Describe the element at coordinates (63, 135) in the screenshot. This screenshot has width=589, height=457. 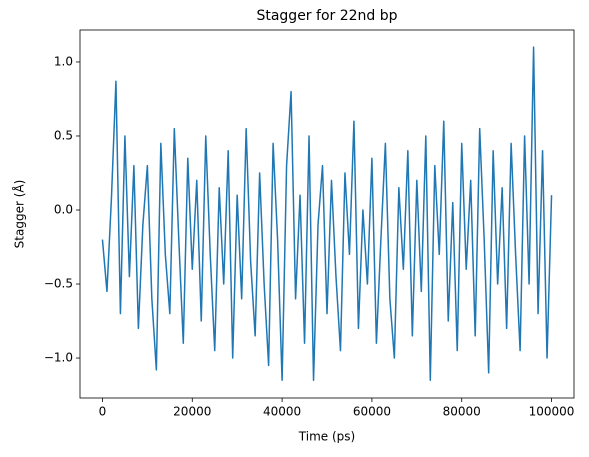
I see `y-tick-label: 0.5` at that location.